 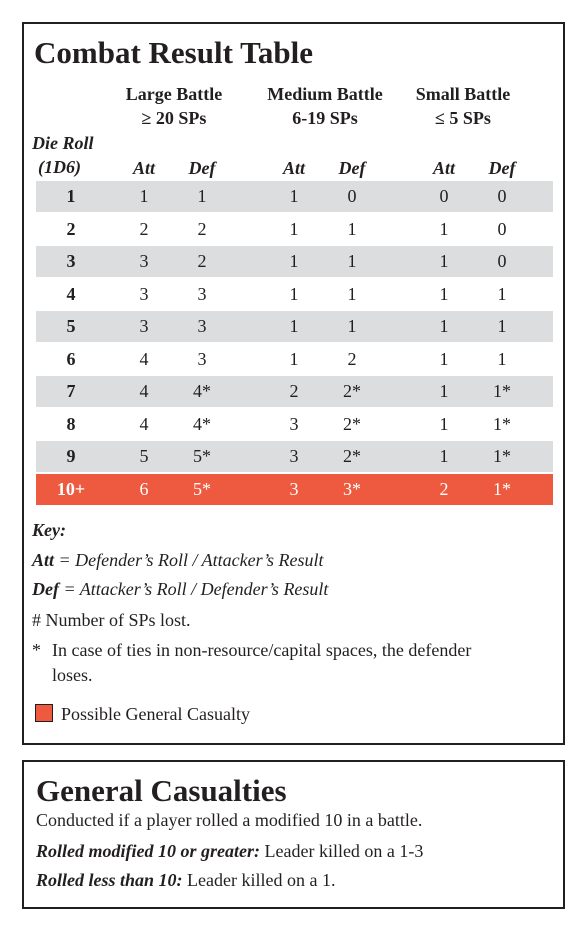 I want to click on general-casualties-title: General Casualties, so click(x=161, y=790).